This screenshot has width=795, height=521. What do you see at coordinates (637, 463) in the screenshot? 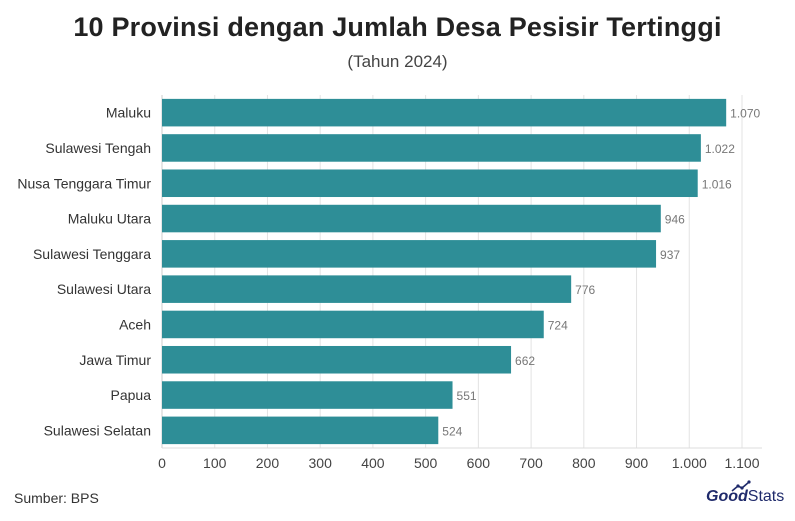
I see `x-tick-label: 900` at bounding box center [637, 463].